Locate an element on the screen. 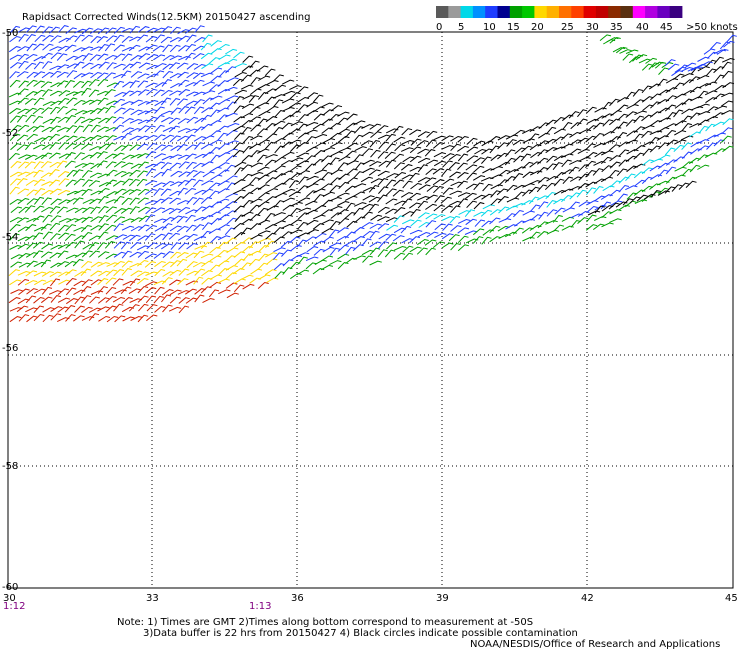 This screenshot has height=650, width=740. time-label: 1:12 is located at coordinates (14, 606).